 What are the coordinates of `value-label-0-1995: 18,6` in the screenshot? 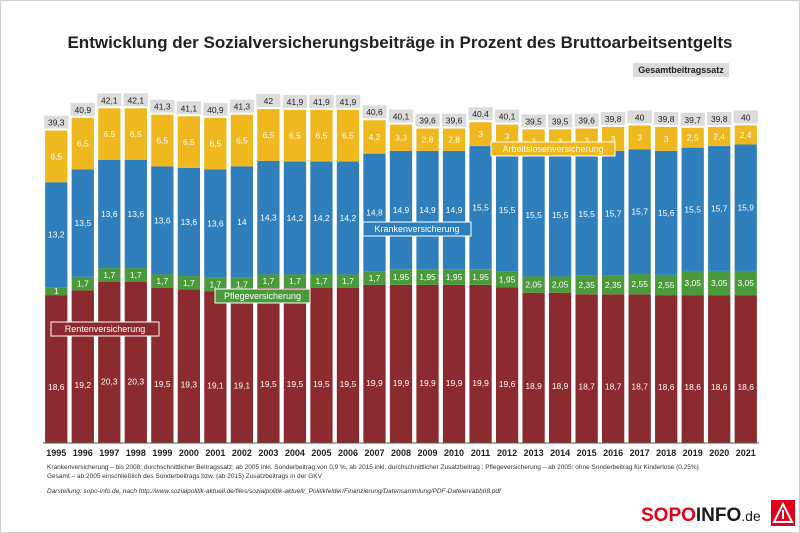 It's located at (56, 387).